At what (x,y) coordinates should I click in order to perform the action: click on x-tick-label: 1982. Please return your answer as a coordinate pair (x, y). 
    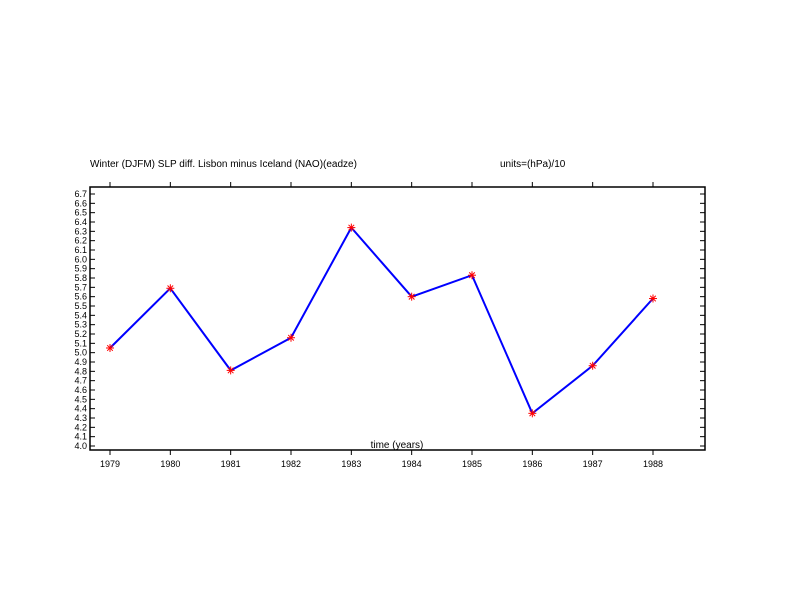
    Looking at the image, I should click on (291, 464).